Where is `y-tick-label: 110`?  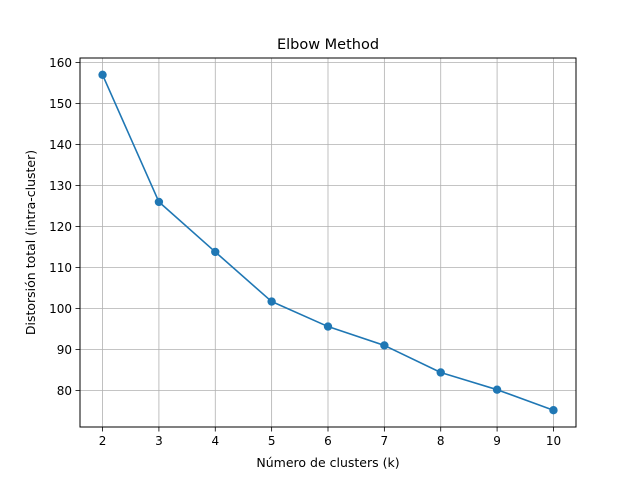
y-tick-label: 110 is located at coordinates (60, 268).